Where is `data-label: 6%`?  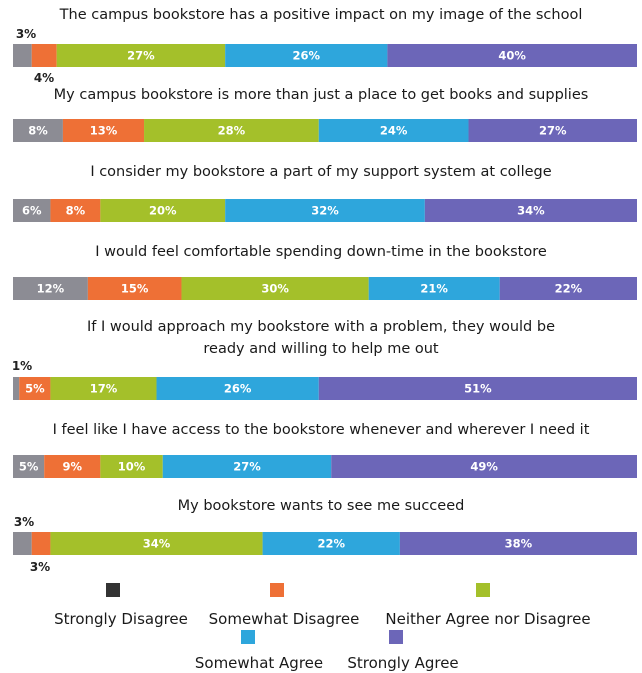
data-label: 6% is located at coordinates (32, 211).